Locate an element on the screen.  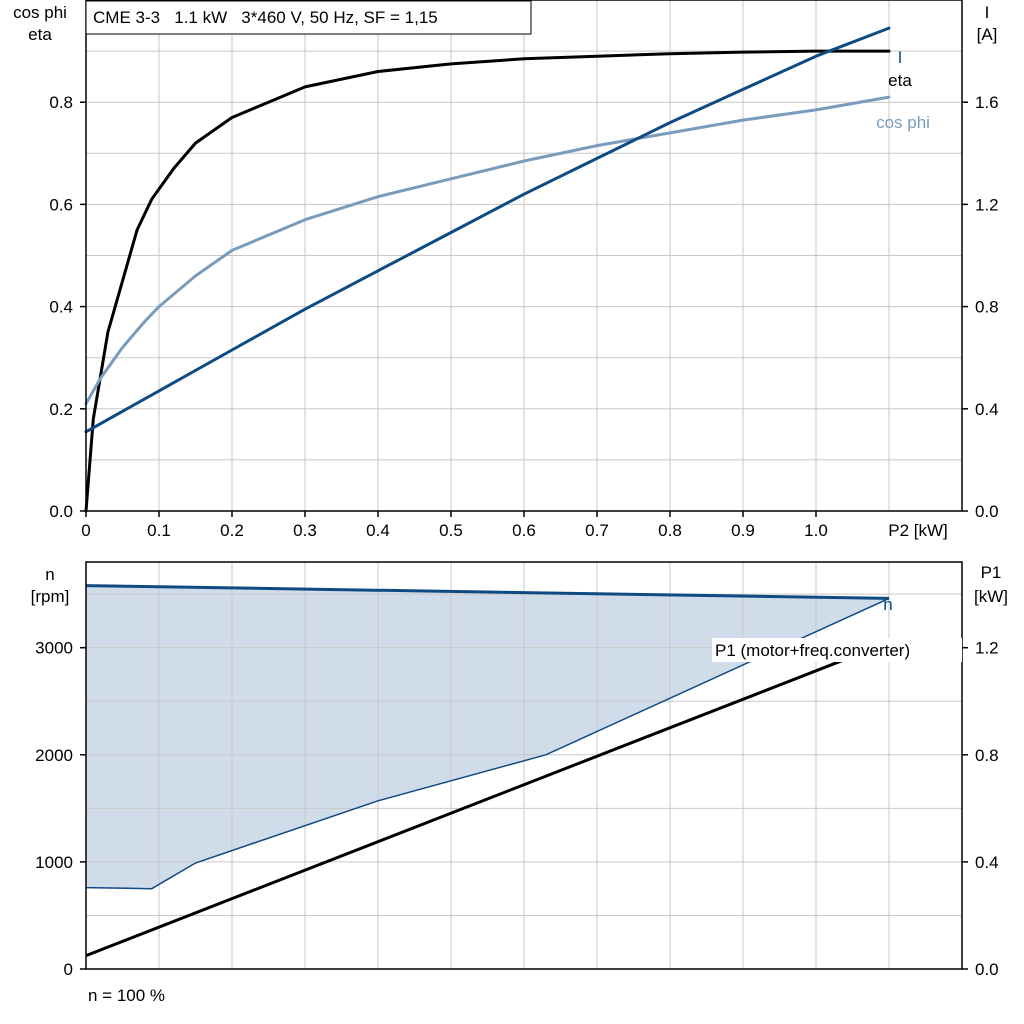
bottom-left-tick-labels: 0 1000 2000 3000 is located at coordinates (60, 809).